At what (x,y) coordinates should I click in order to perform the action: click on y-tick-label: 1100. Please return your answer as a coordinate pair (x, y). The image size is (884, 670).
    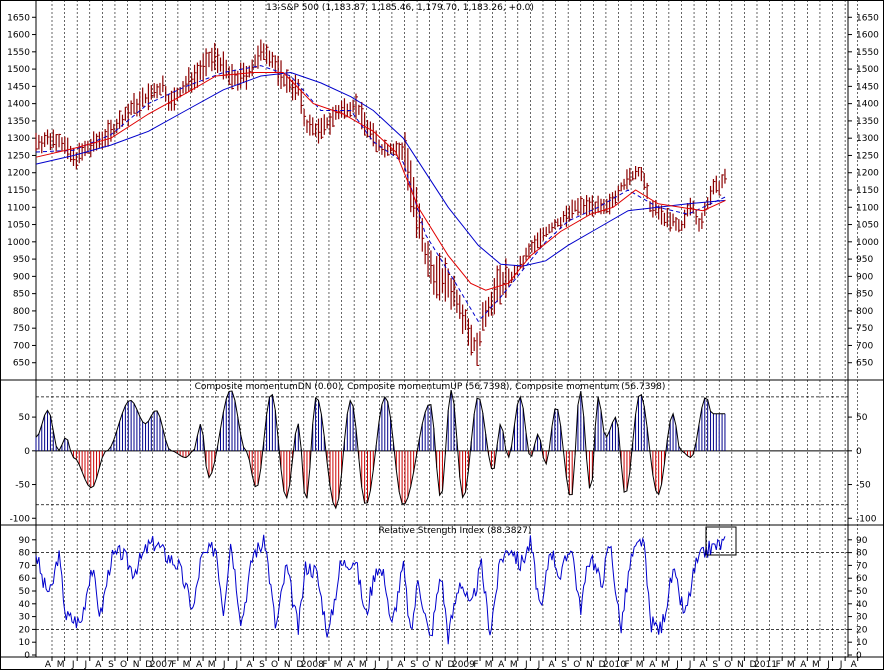
    Looking at the image, I should click on (867, 208).